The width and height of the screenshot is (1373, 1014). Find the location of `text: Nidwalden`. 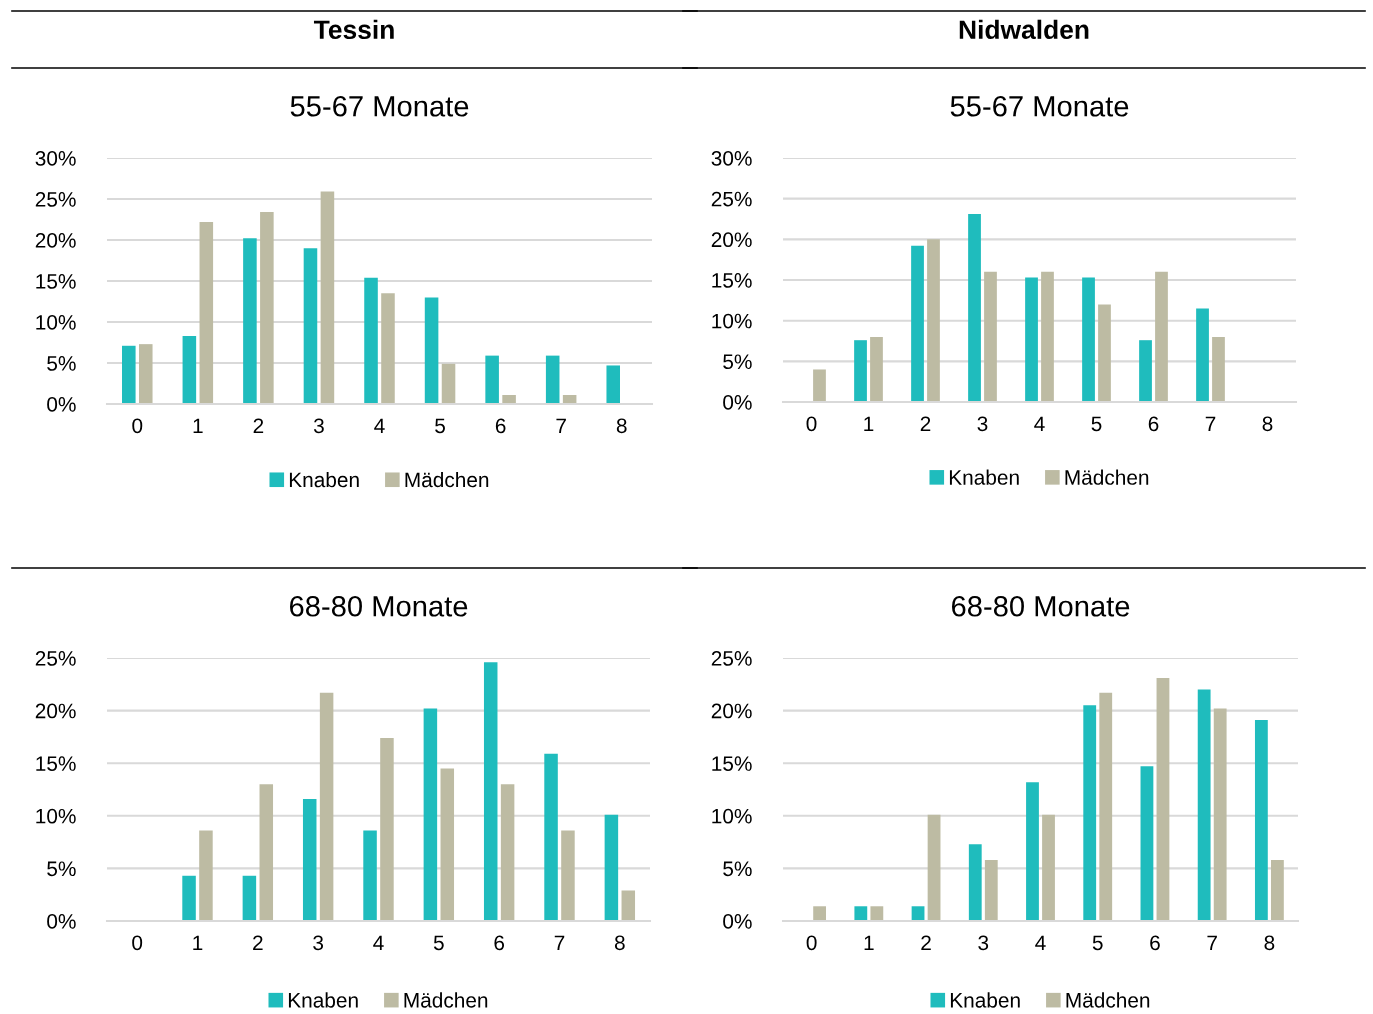

text: Nidwalden is located at coordinates (1024, 29).